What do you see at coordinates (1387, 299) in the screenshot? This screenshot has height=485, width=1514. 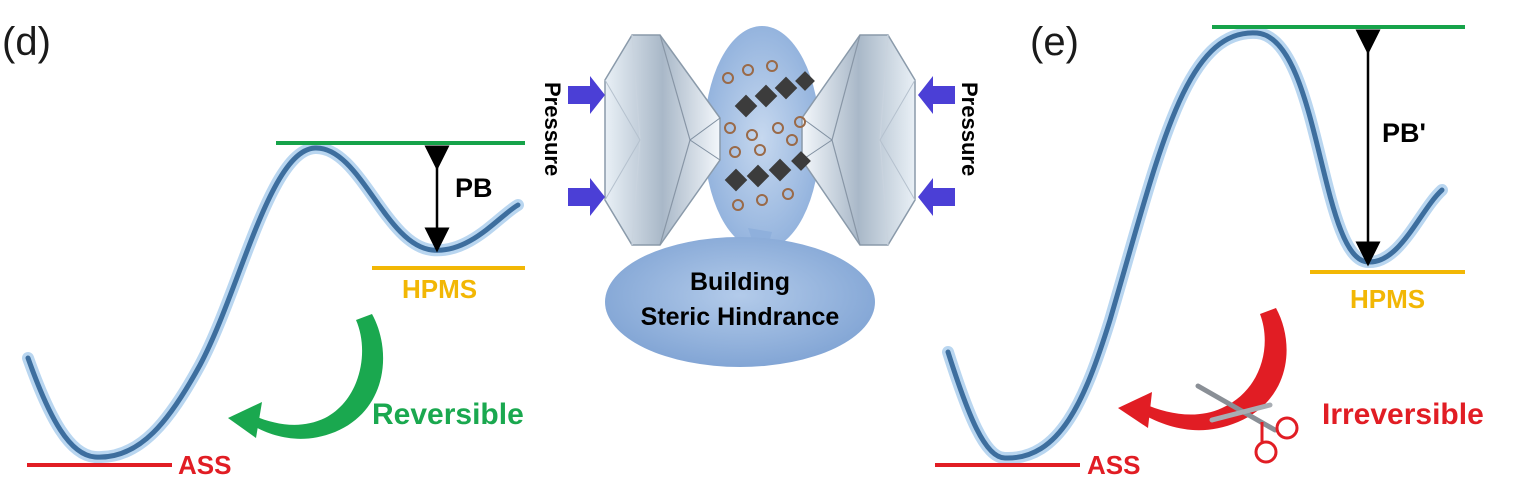 I see `metastable-label-e: HPMS` at bounding box center [1387, 299].